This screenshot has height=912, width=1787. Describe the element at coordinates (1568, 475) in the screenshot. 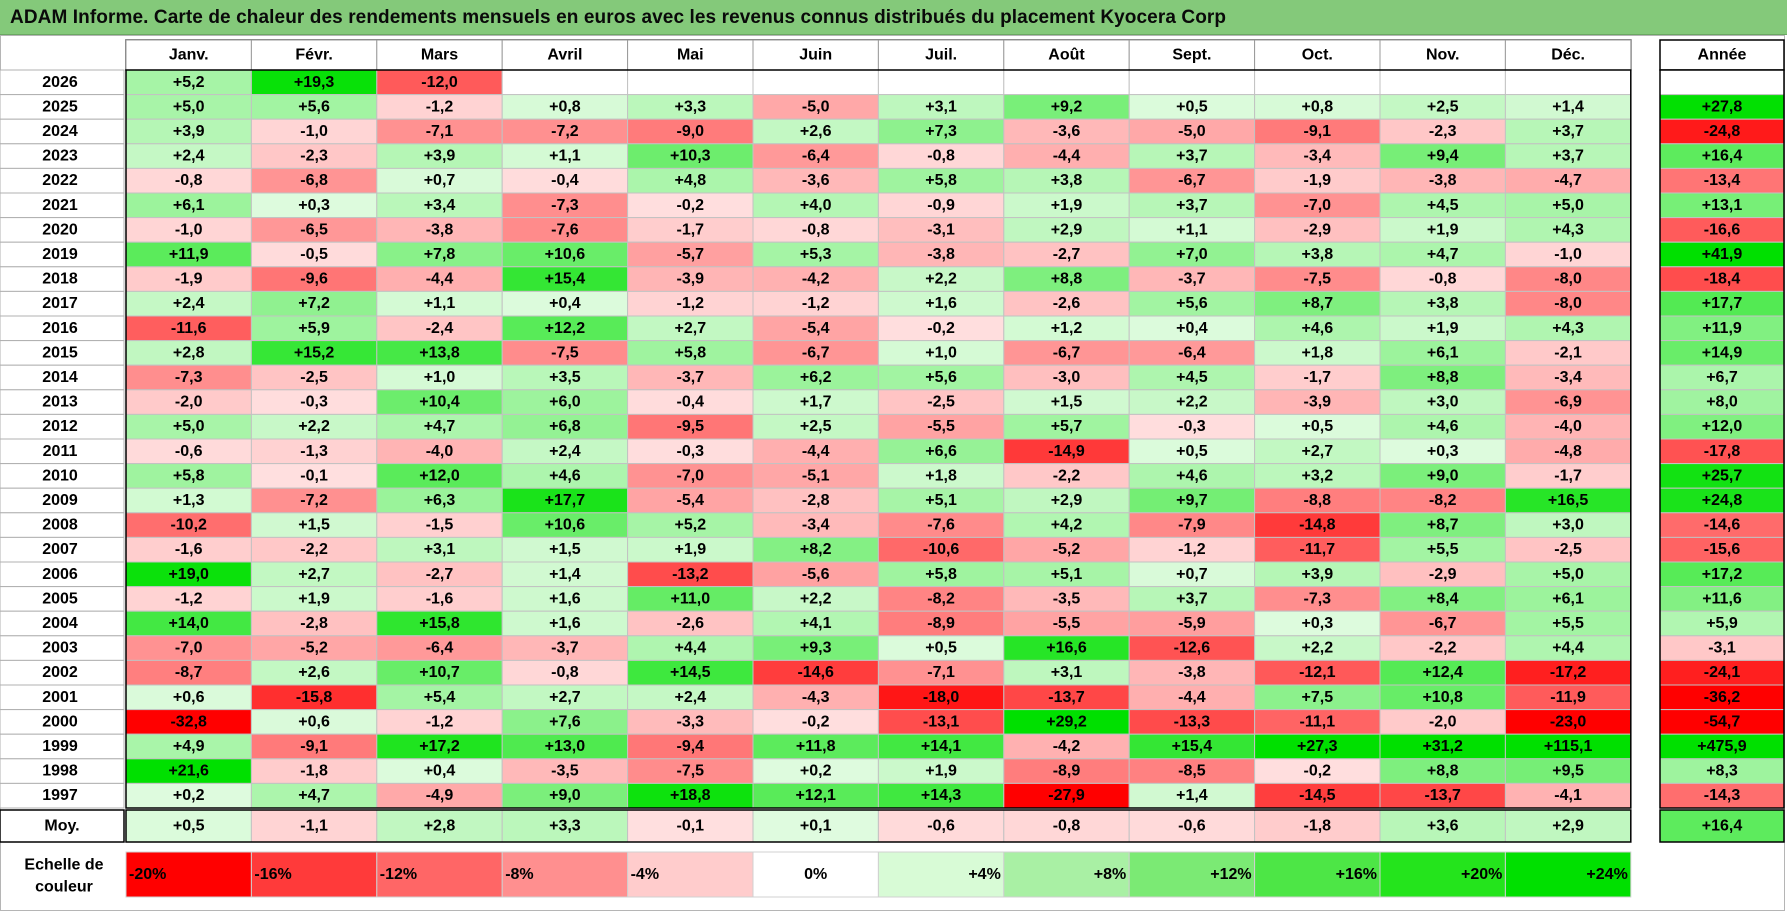

I see `cell-value: -1,7` at that location.